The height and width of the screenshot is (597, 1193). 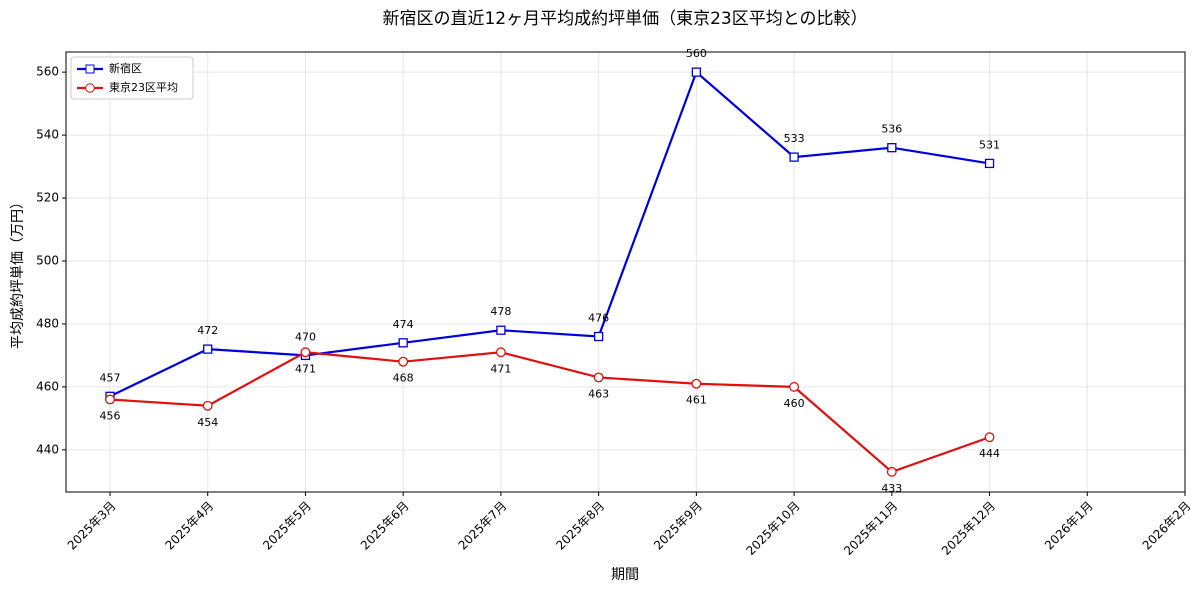 What do you see at coordinates (625, 575) in the screenshot?
I see `x-axis-label: 期間` at bounding box center [625, 575].